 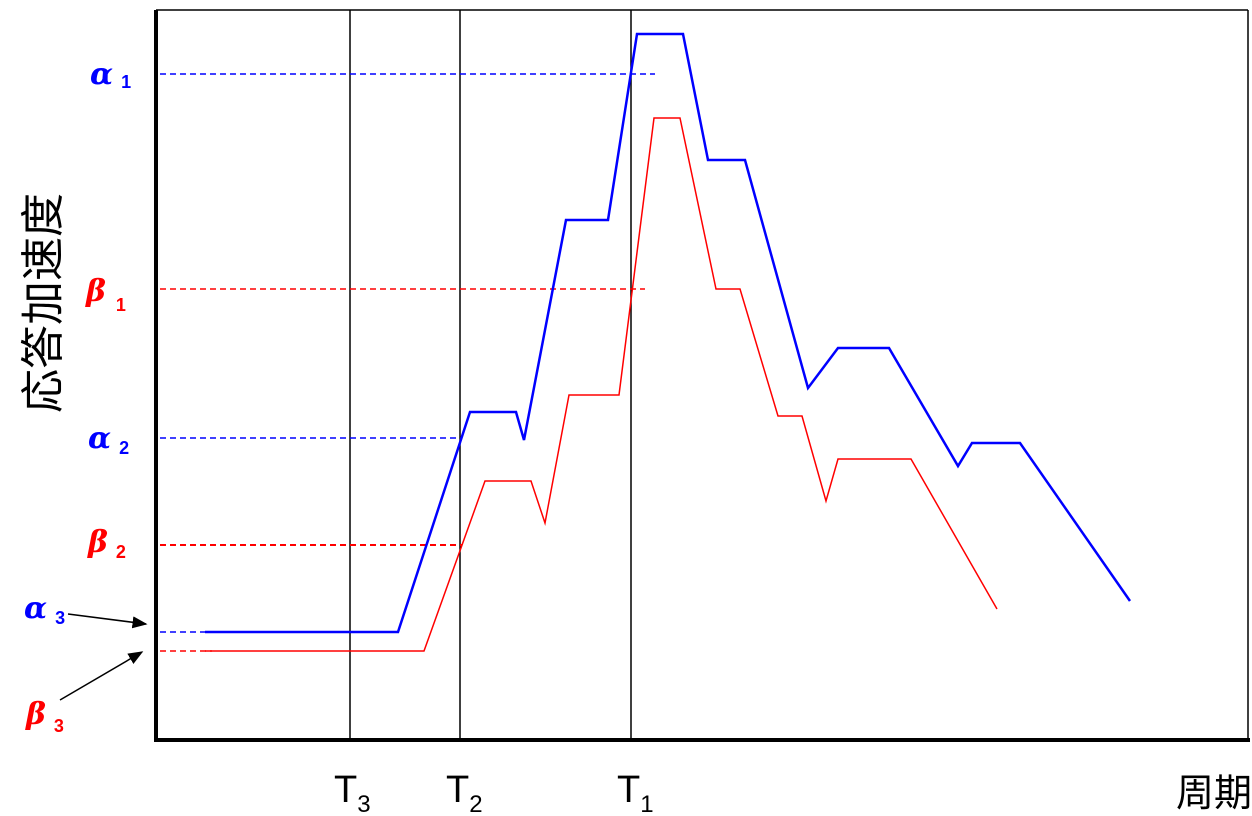 I want to click on tick-label-t2: T2, so click(x=464, y=792).